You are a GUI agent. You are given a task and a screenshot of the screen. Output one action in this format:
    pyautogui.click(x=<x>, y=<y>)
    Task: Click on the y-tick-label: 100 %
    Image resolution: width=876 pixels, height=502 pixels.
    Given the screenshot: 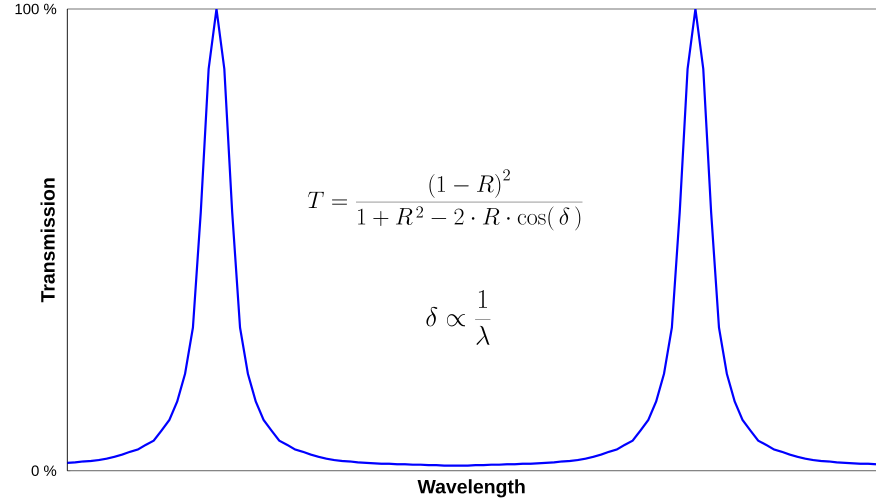 What is the action you would take?
    pyautogui.click(x=36, y=9)
    